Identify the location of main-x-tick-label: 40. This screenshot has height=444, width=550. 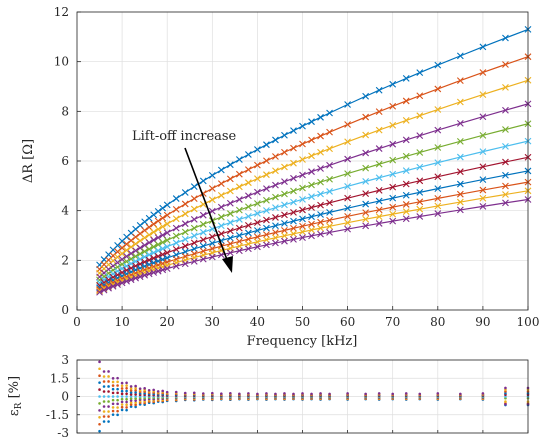
(257, 322).